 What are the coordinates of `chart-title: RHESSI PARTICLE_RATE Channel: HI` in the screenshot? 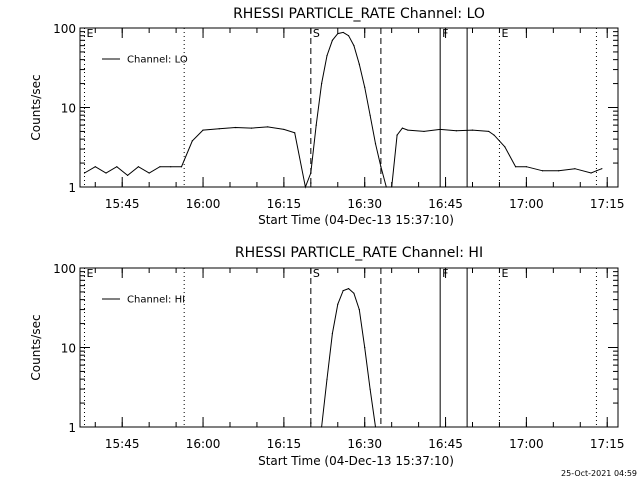 It's located at (359, 253).